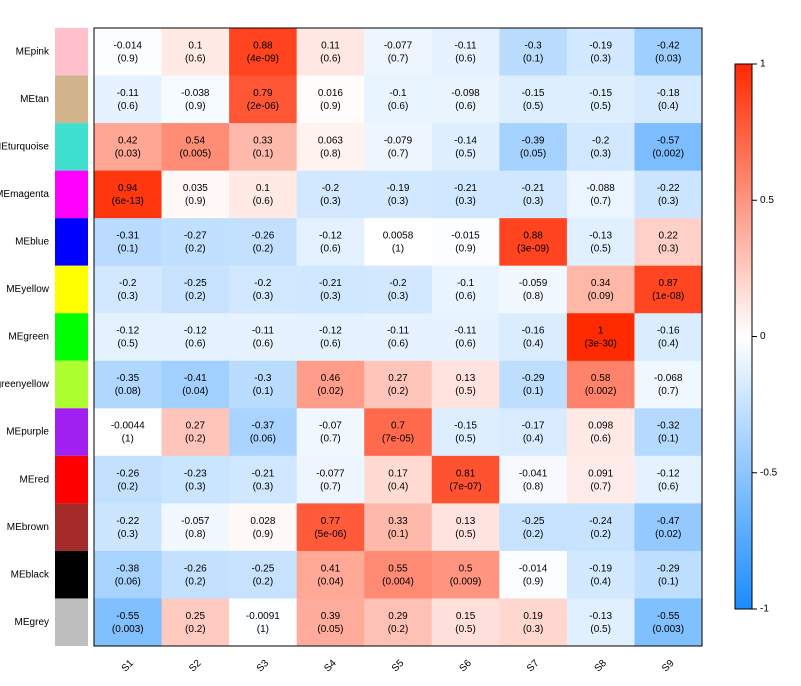  Describe the element at coordinates (28, 527) in the screenshot. I see `row-label: MEbrown` at that location.